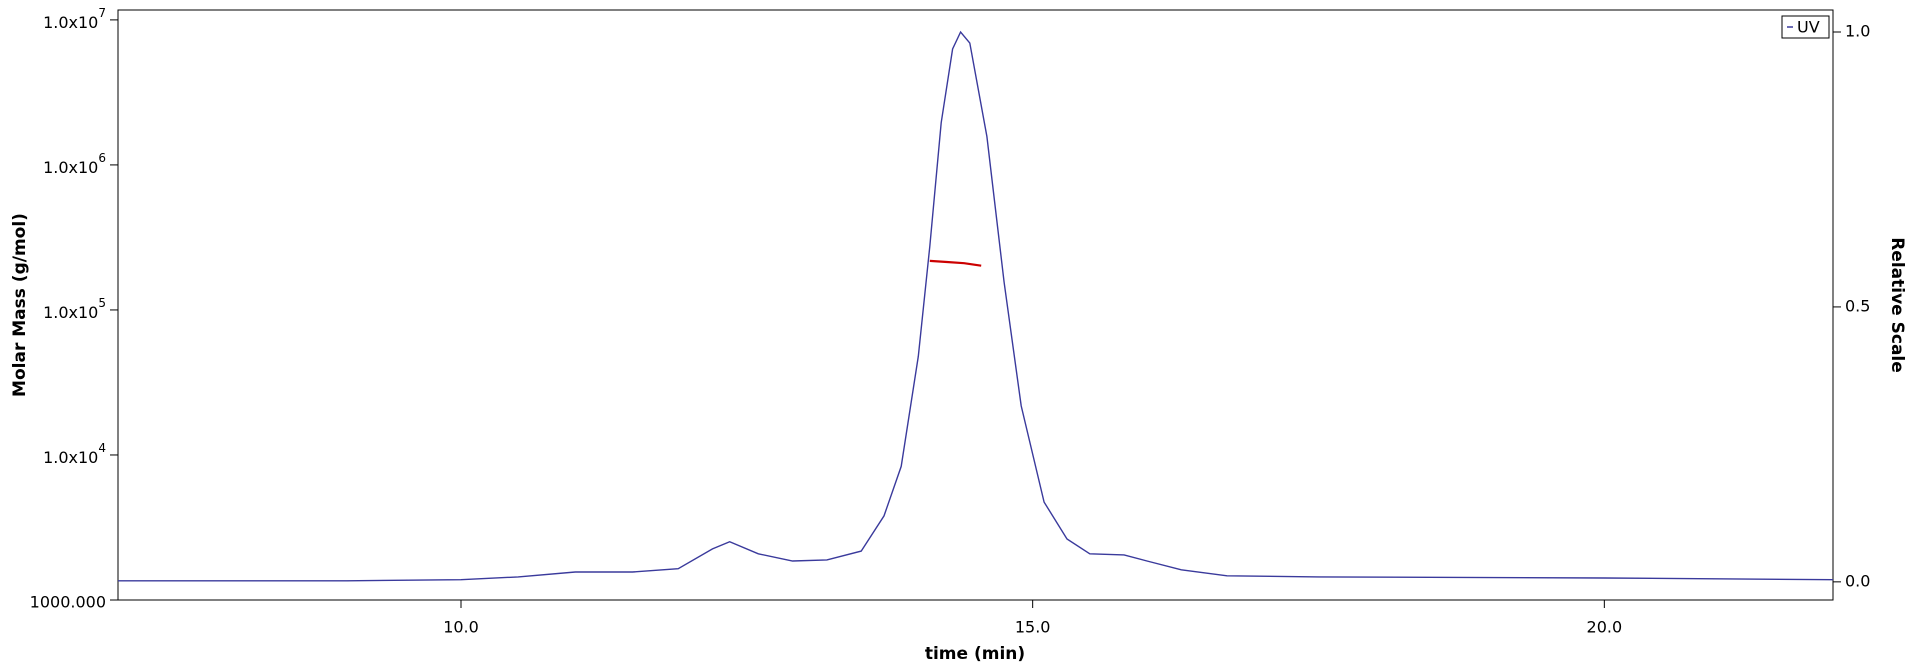 The image size is (1920, 672). I want to click on y2-tick-label: 0.0, so click(1857, 580).